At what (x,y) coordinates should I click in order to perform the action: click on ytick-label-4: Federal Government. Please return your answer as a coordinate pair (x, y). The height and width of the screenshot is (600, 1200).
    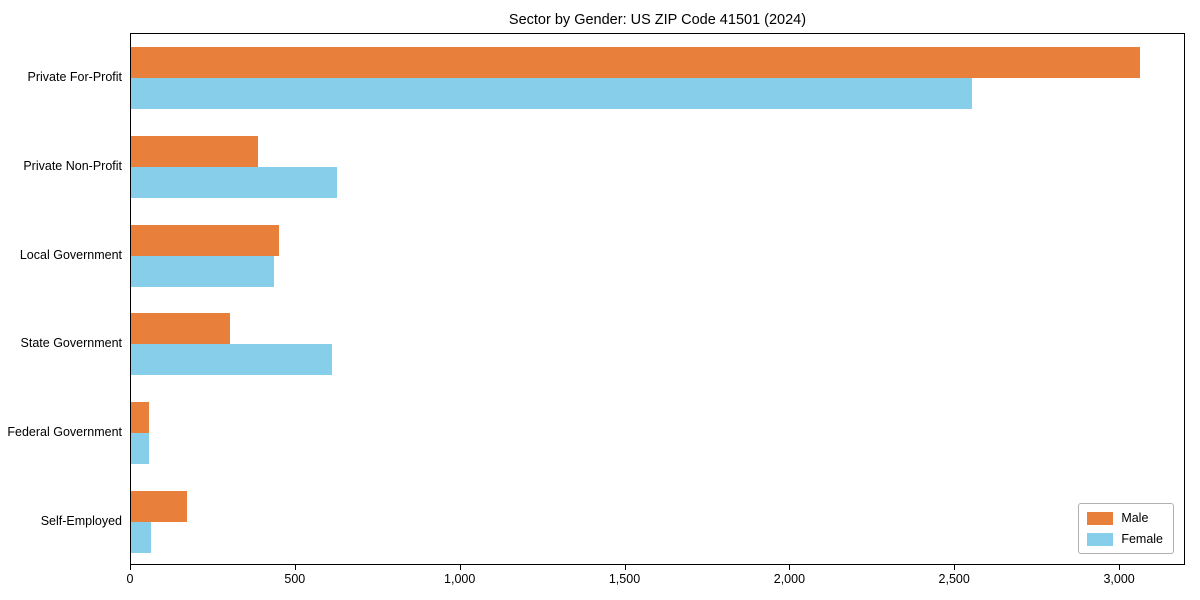
    Looking at the image, I should click on (64, 432).